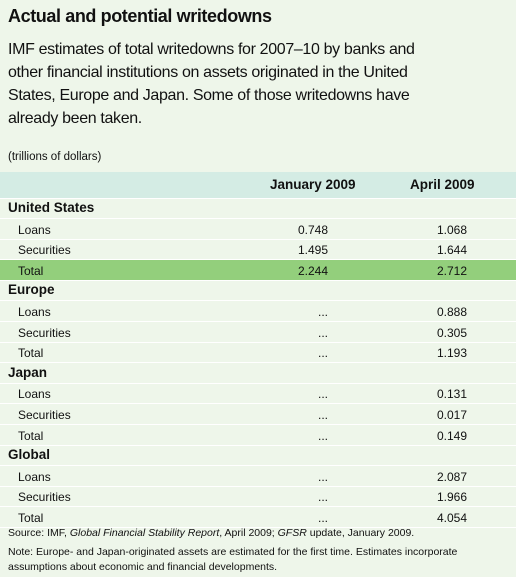 This screenshot has height=577, width=516. What do you see at coordinates (258, 414) in the screenshot?
I see `data-row: Securities... 0.017` at bounding box center [258, 414].